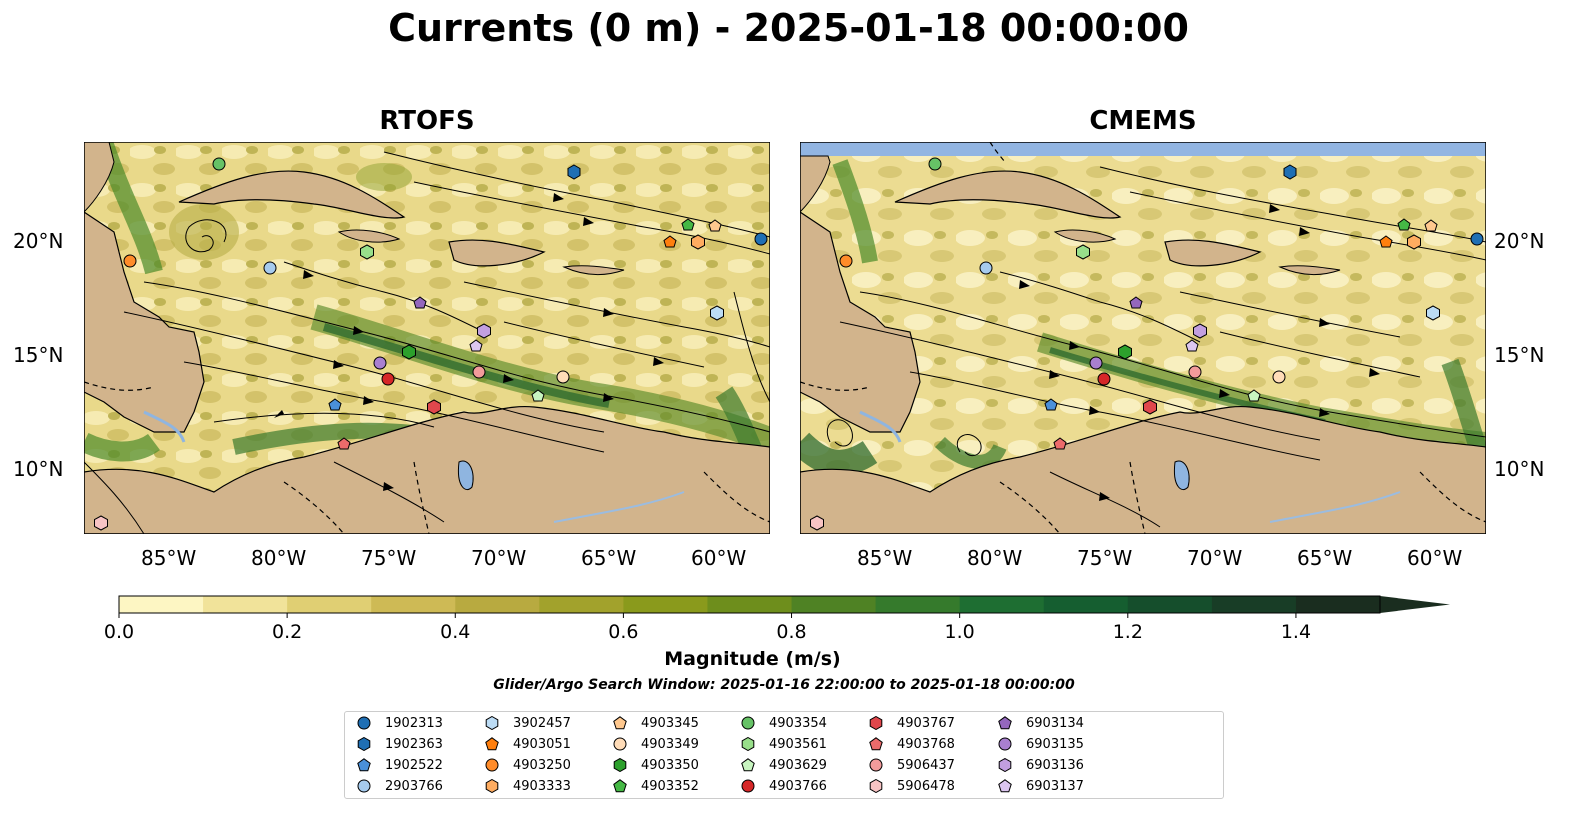 This screenshot has height=827, width=1577. What do you see at coordinates (623, 632) in the screenshot?
I see `colorbar-tick-label: 0.6` at bounding box center [623, 632].